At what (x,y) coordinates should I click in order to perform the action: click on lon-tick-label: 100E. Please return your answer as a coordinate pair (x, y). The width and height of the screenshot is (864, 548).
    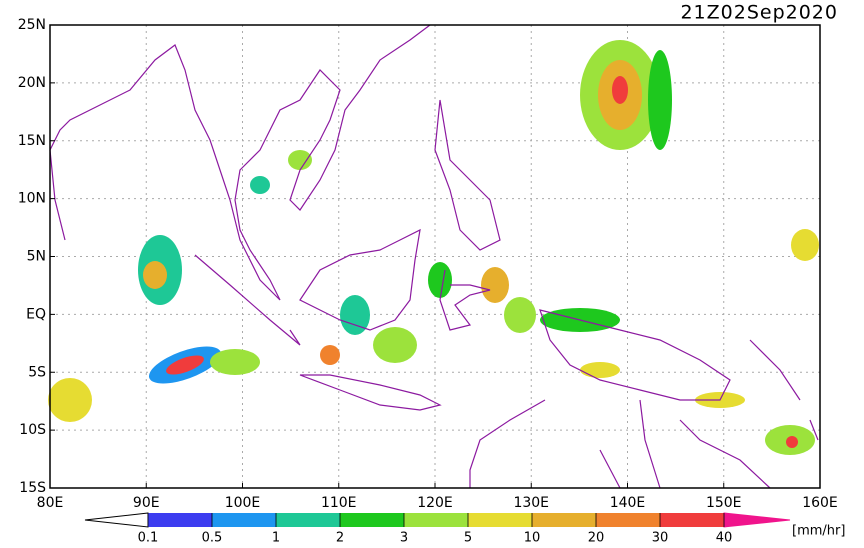
    Looking at the image, I should click on (243, 503).